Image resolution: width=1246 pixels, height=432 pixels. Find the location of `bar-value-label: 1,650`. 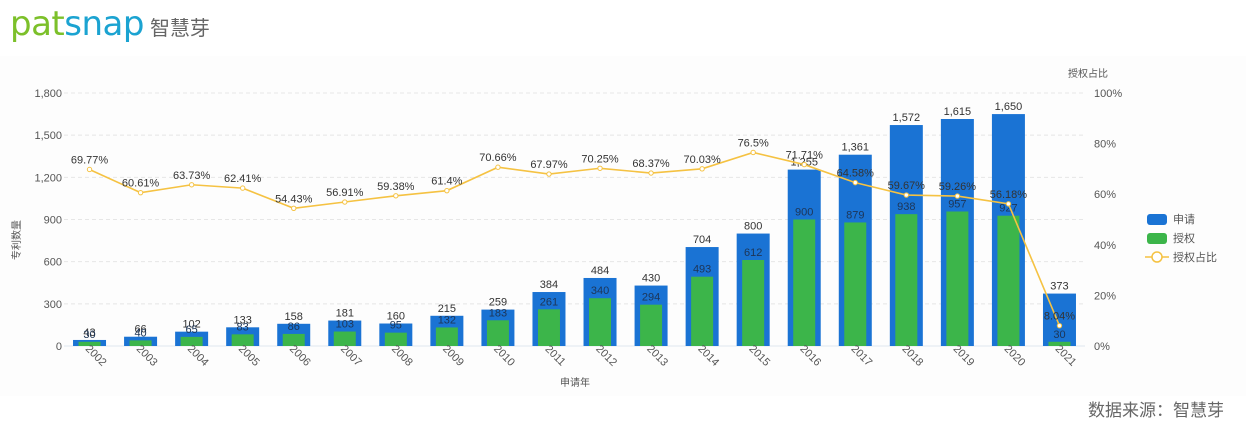

bar-value-label: 1,650 is located at coordinates (1009, 107).